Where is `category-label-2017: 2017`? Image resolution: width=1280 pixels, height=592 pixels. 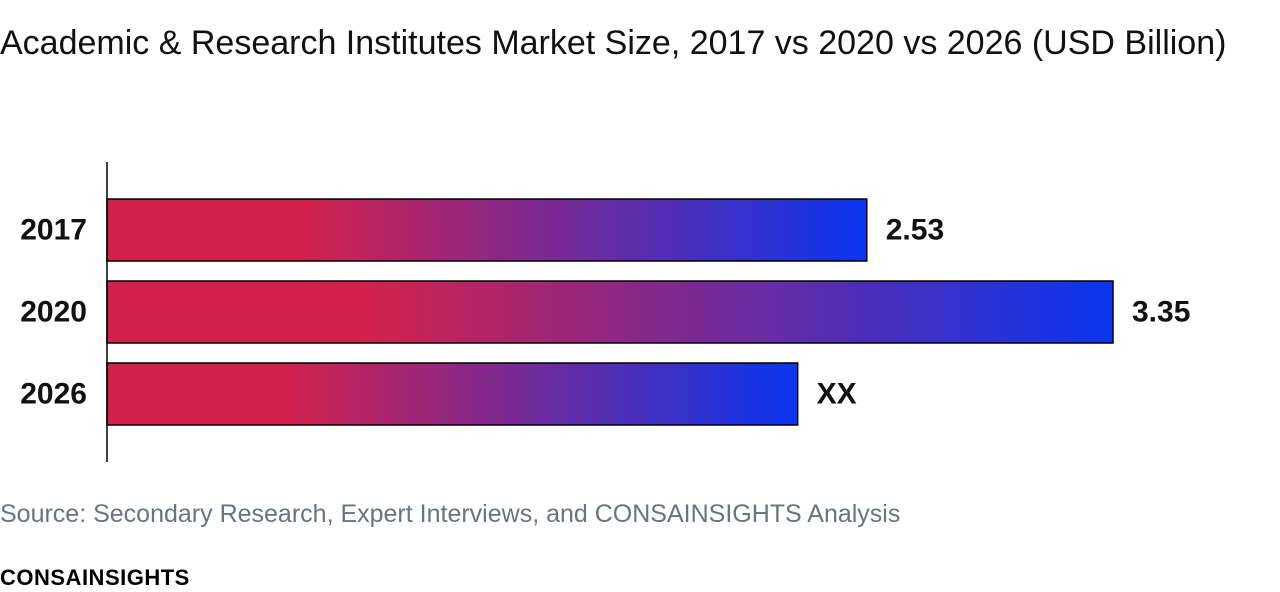 category-label-2017: 2017 is located at coordinates (53, 230).